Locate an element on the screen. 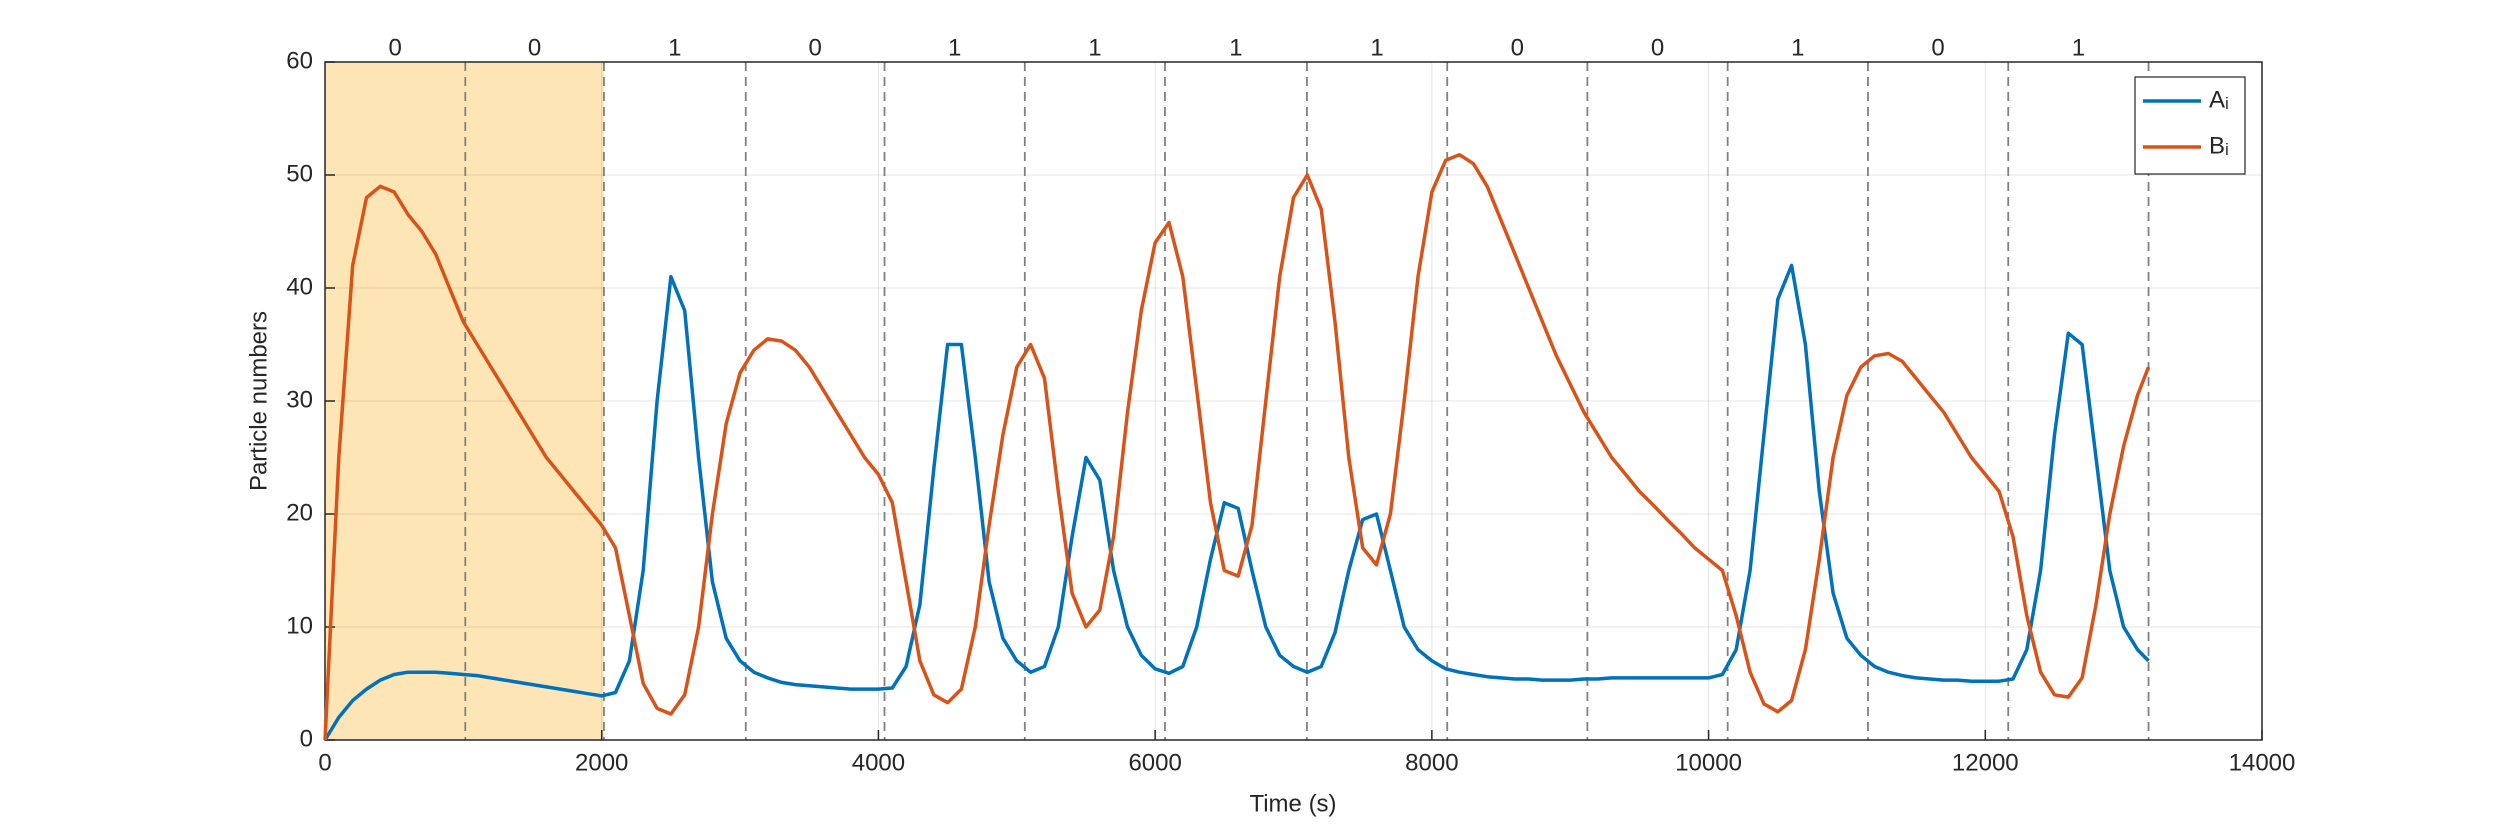 Image resolution: width=2500 pixels, height=833 pixels. y-tick-label: 30 is located at coordinates (299, 399).